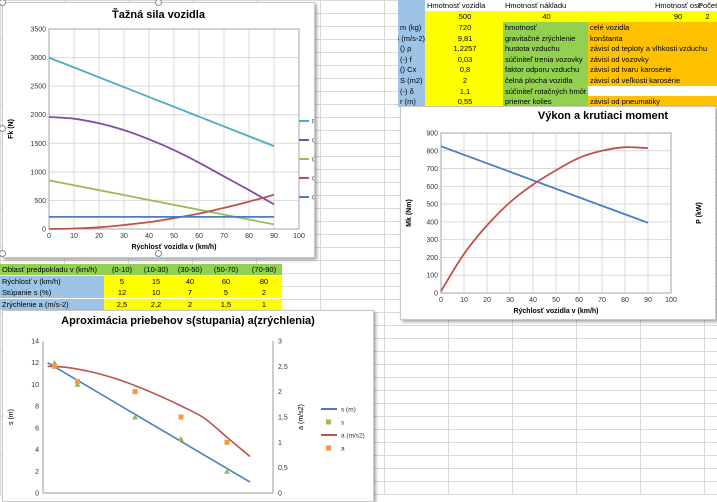 This screenshot has height=502, width=717. I want to click on param-symbol-cell: m (kg), so click(411, 27).